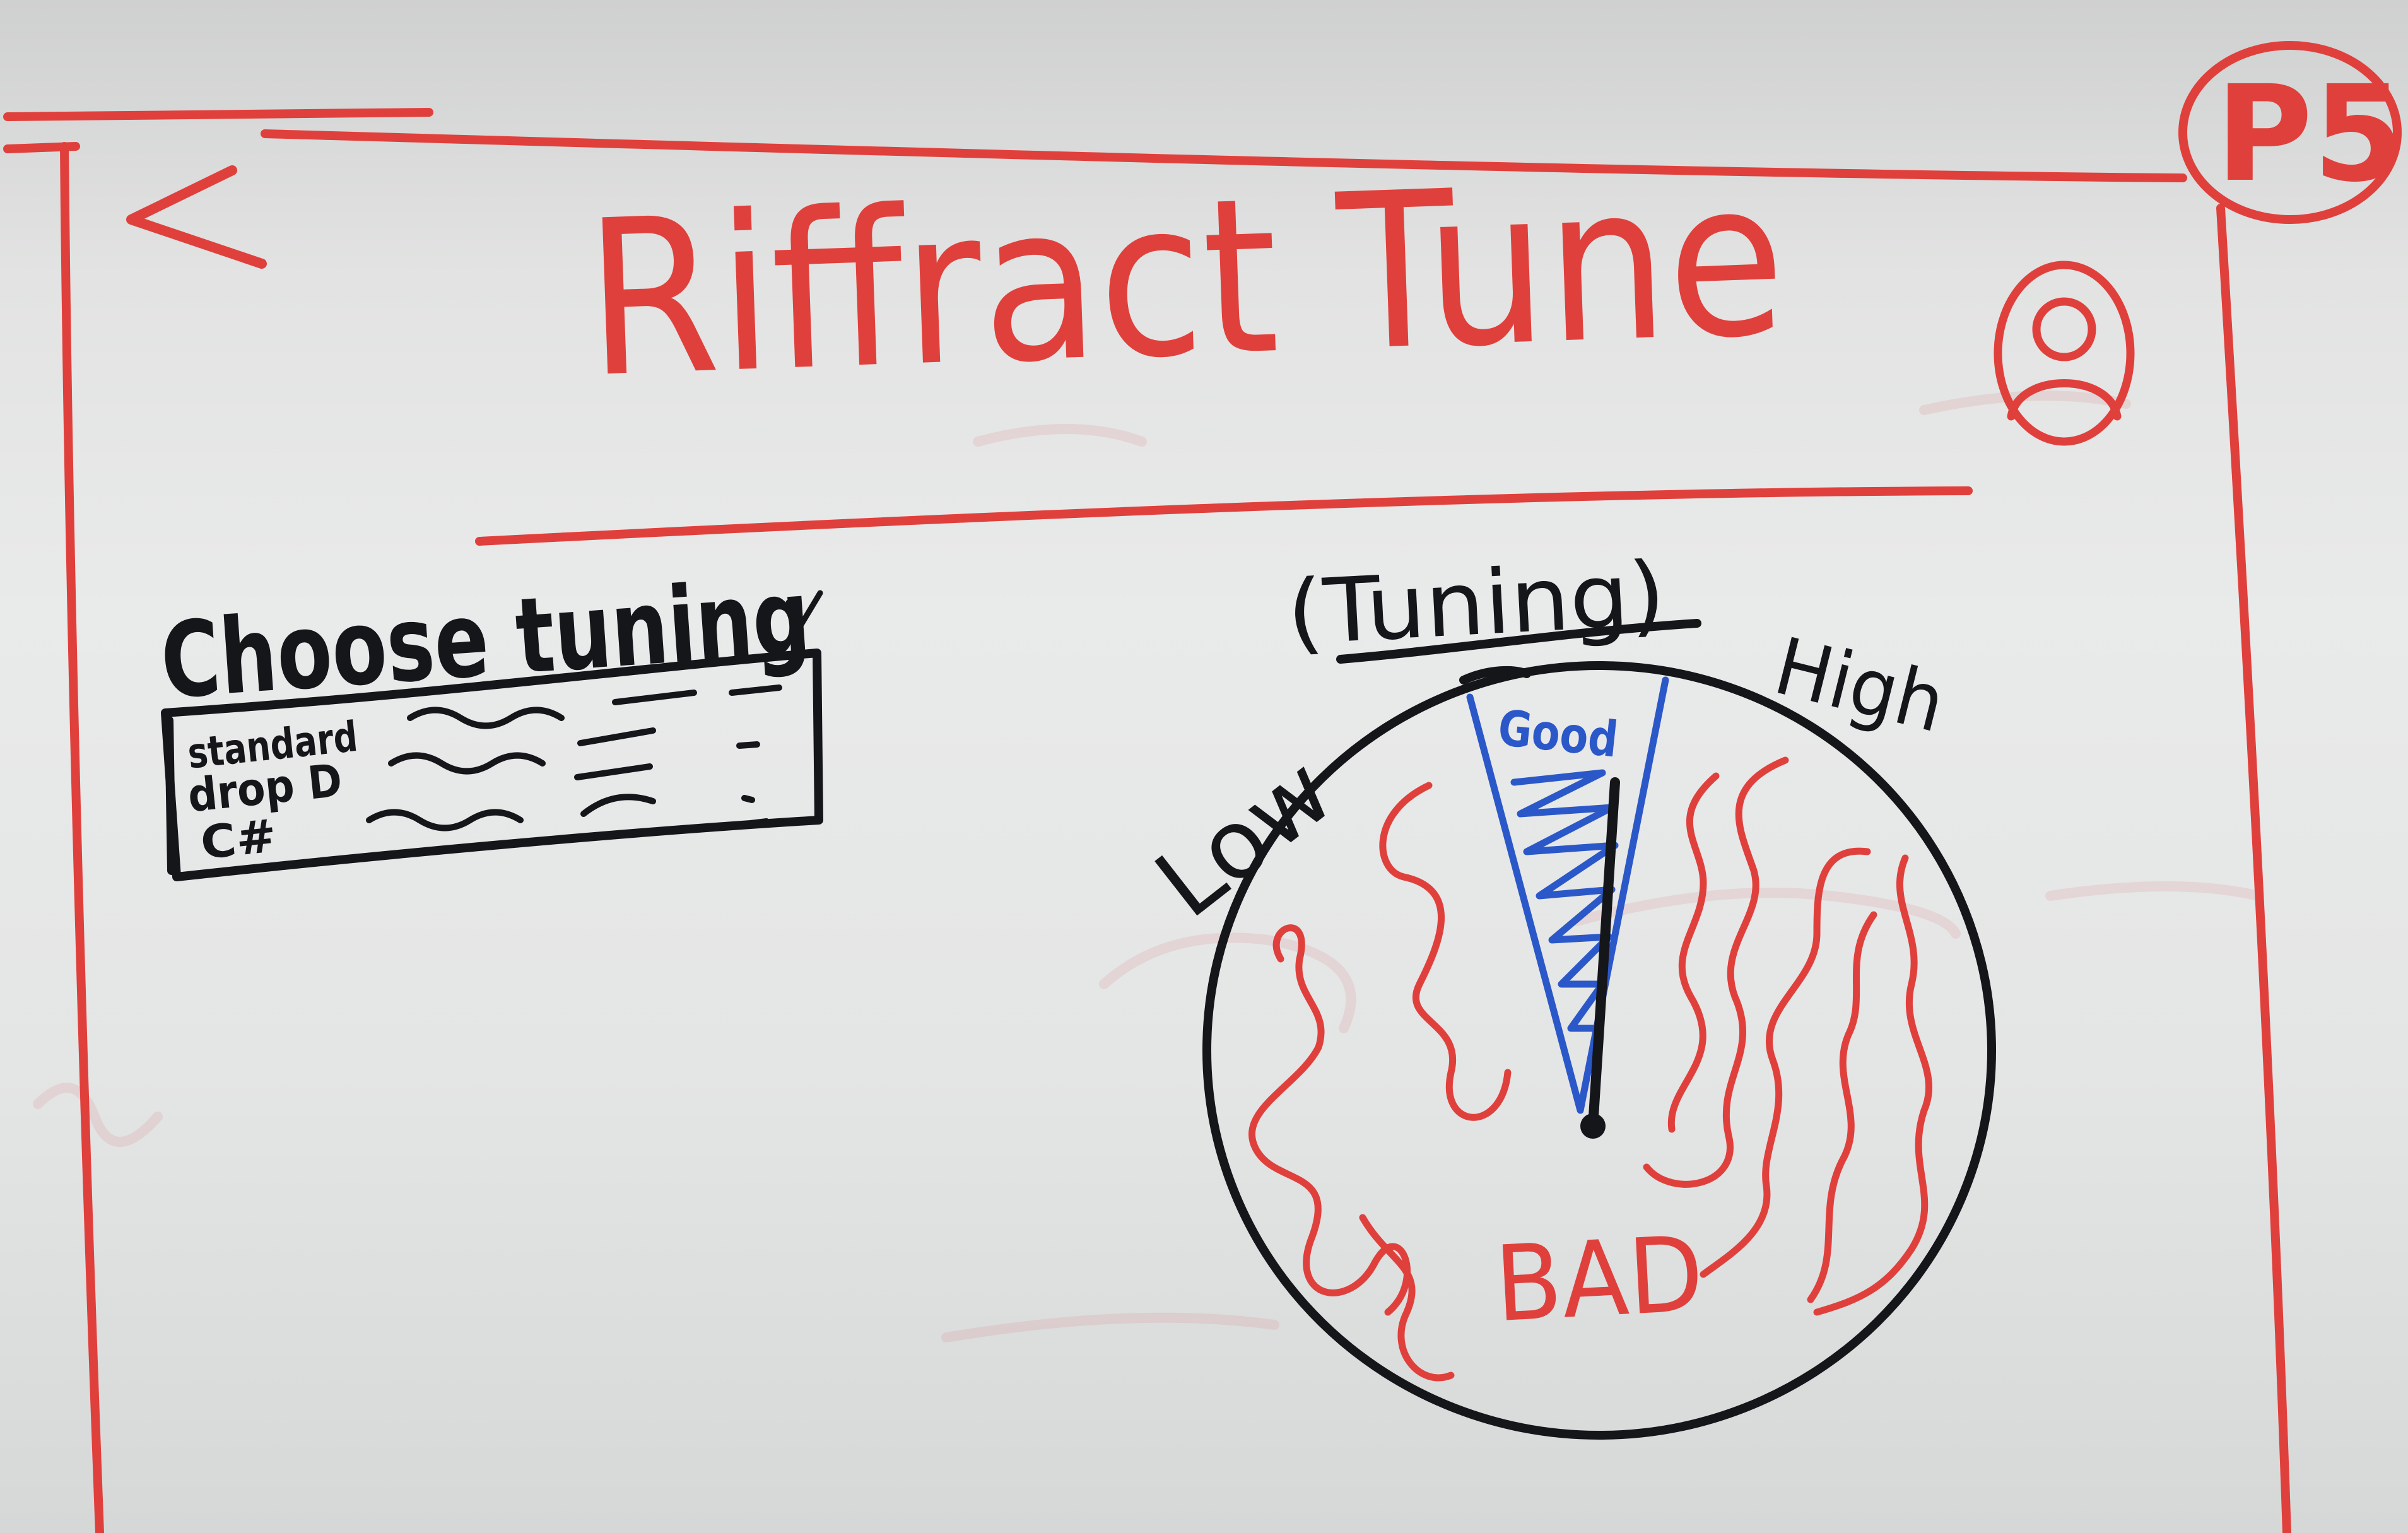  I want to click on chevron-down-icon, so click(804, 610).